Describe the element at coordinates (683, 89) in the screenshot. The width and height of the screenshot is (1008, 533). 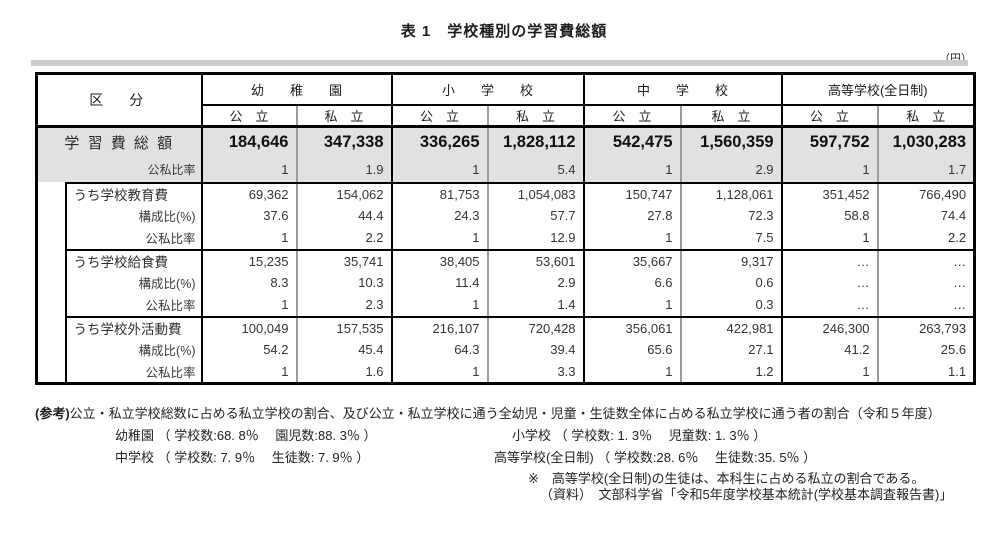
I see `group-header-juniorhigh: 中 学 校` at that location.